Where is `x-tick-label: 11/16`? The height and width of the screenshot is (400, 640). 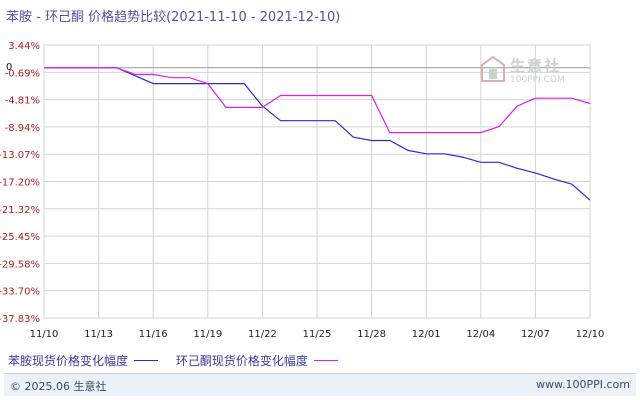
x-tick-label: 11/16 is located at coordinates (153, 334).